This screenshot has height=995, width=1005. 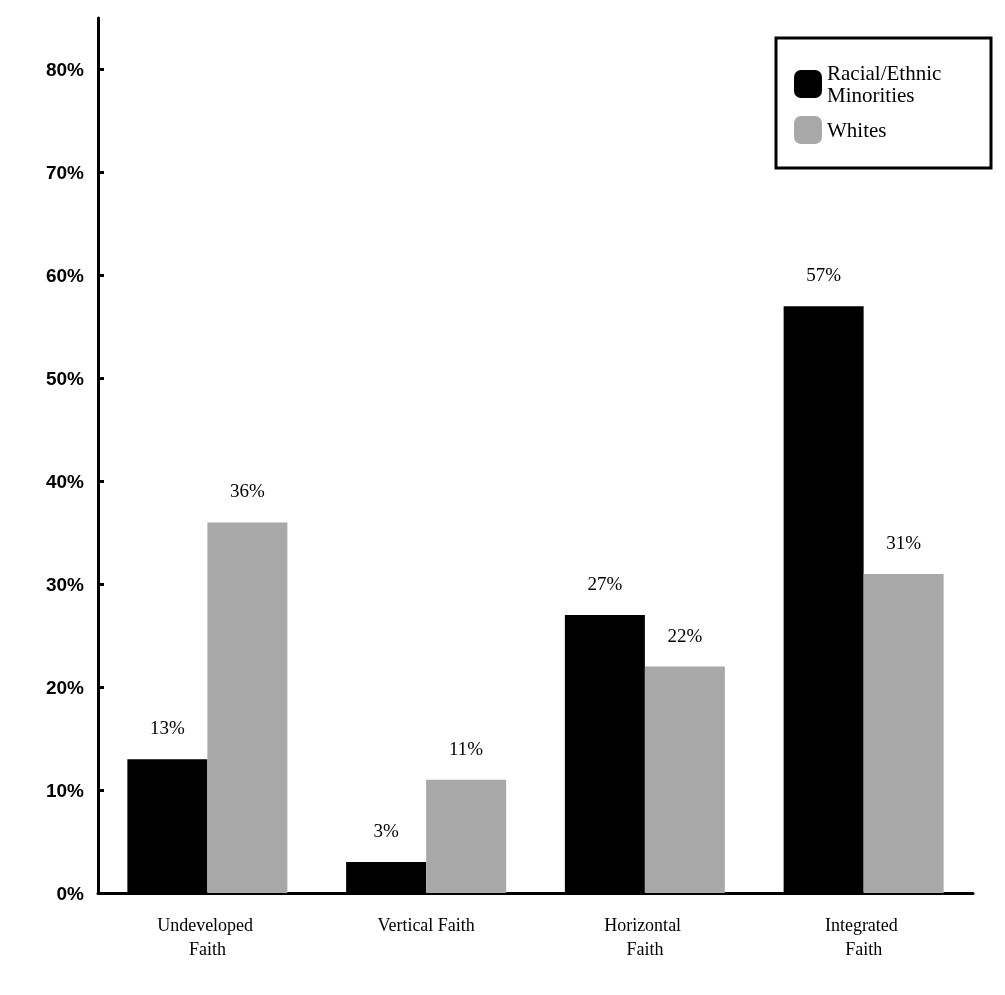 I want to click on data-label: 11%, so click(x=466, y=748).